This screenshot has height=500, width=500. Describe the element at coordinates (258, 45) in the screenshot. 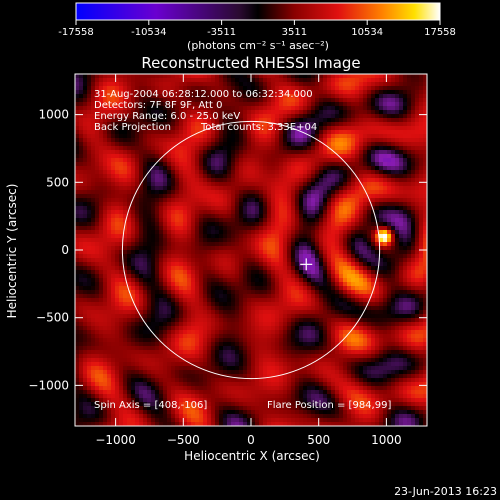

I see `colorbar-unit-label: (photons cm⁻² s⁻¹ asec⁻²)` at that location.